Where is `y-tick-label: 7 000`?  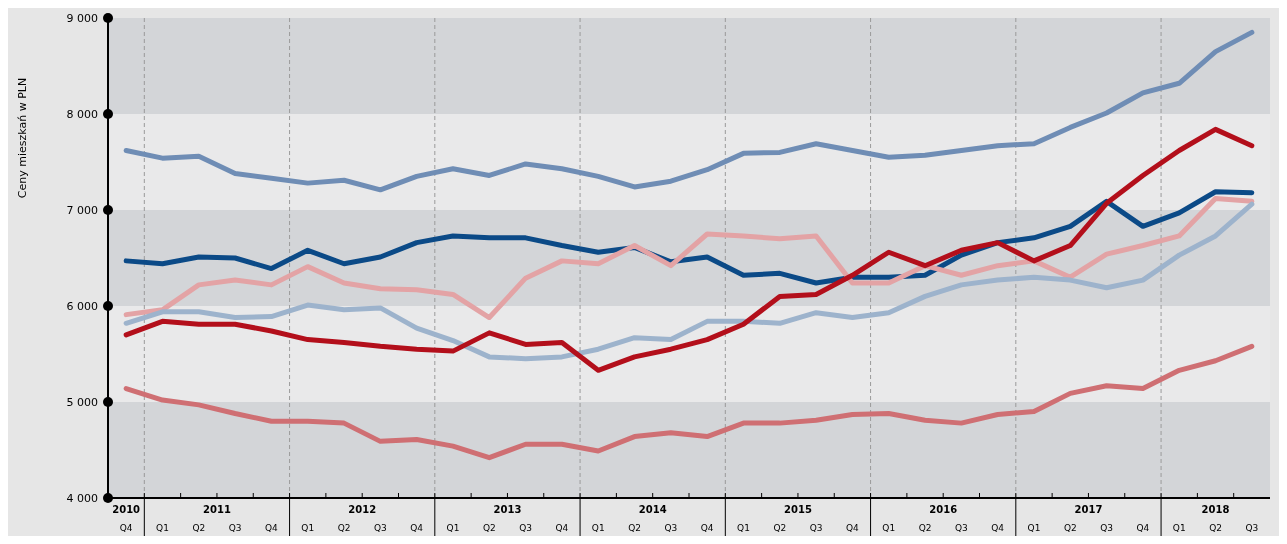 y-tick-label: 7 000 is located at coordinates (82, 210).